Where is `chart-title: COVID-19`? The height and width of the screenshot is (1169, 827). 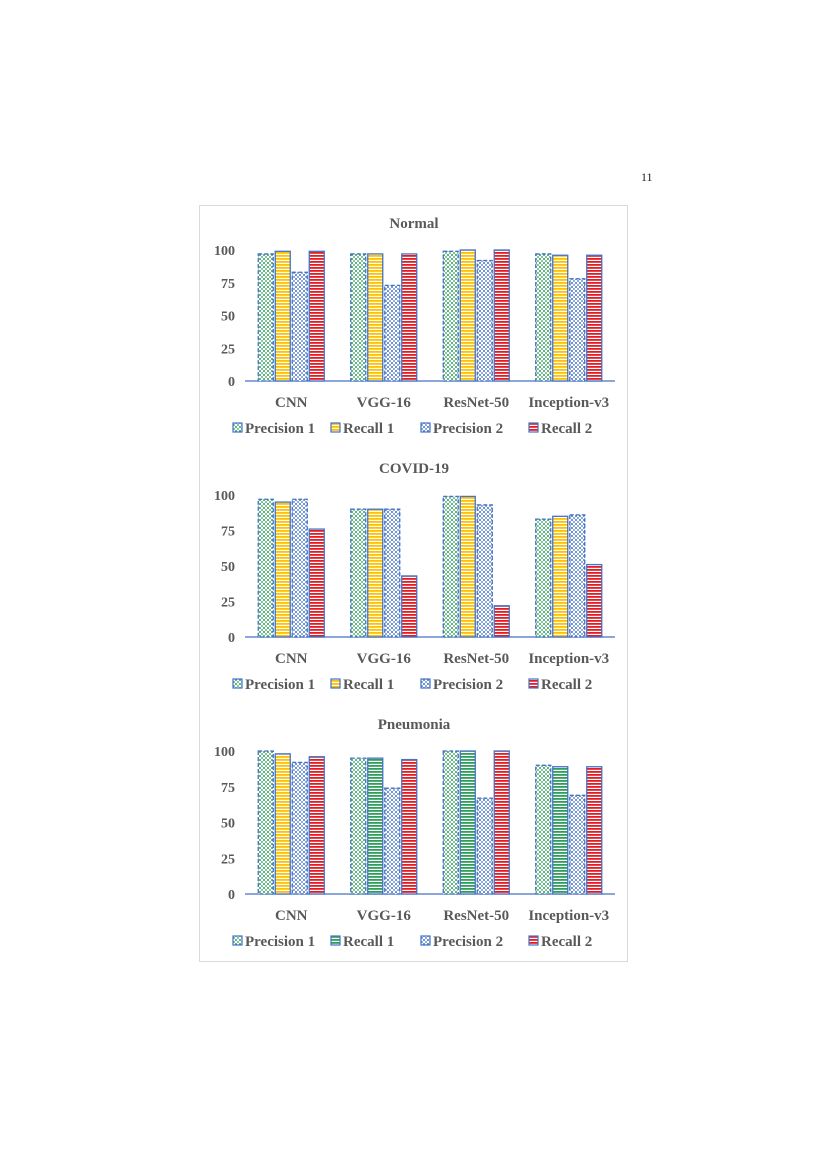 chart-title: COVID-19 is located at coordinates (414, 469).